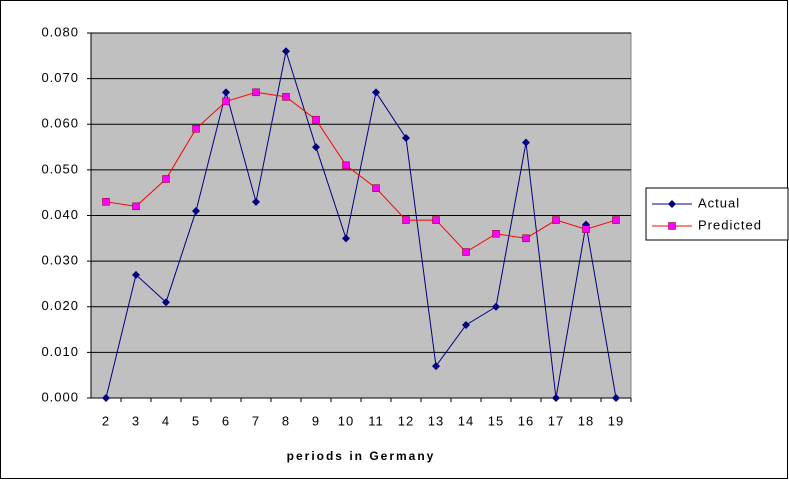  What do you see at coordinates (136, 420) in the screenshot?
I see `x-tick-label: 3` at bounding box center [136, 420].